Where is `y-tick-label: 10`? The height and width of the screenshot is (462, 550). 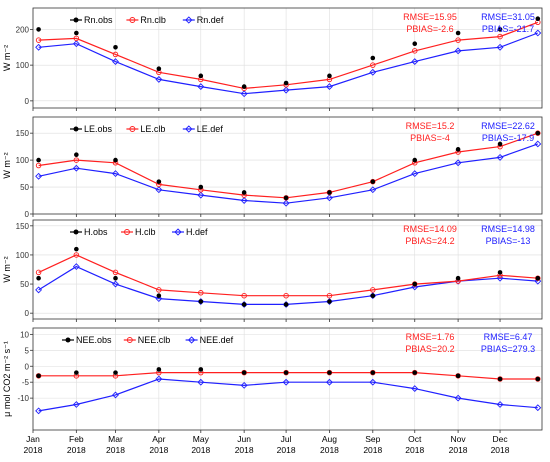
y-tick-label: 10 is located at coordinates (24, 334).